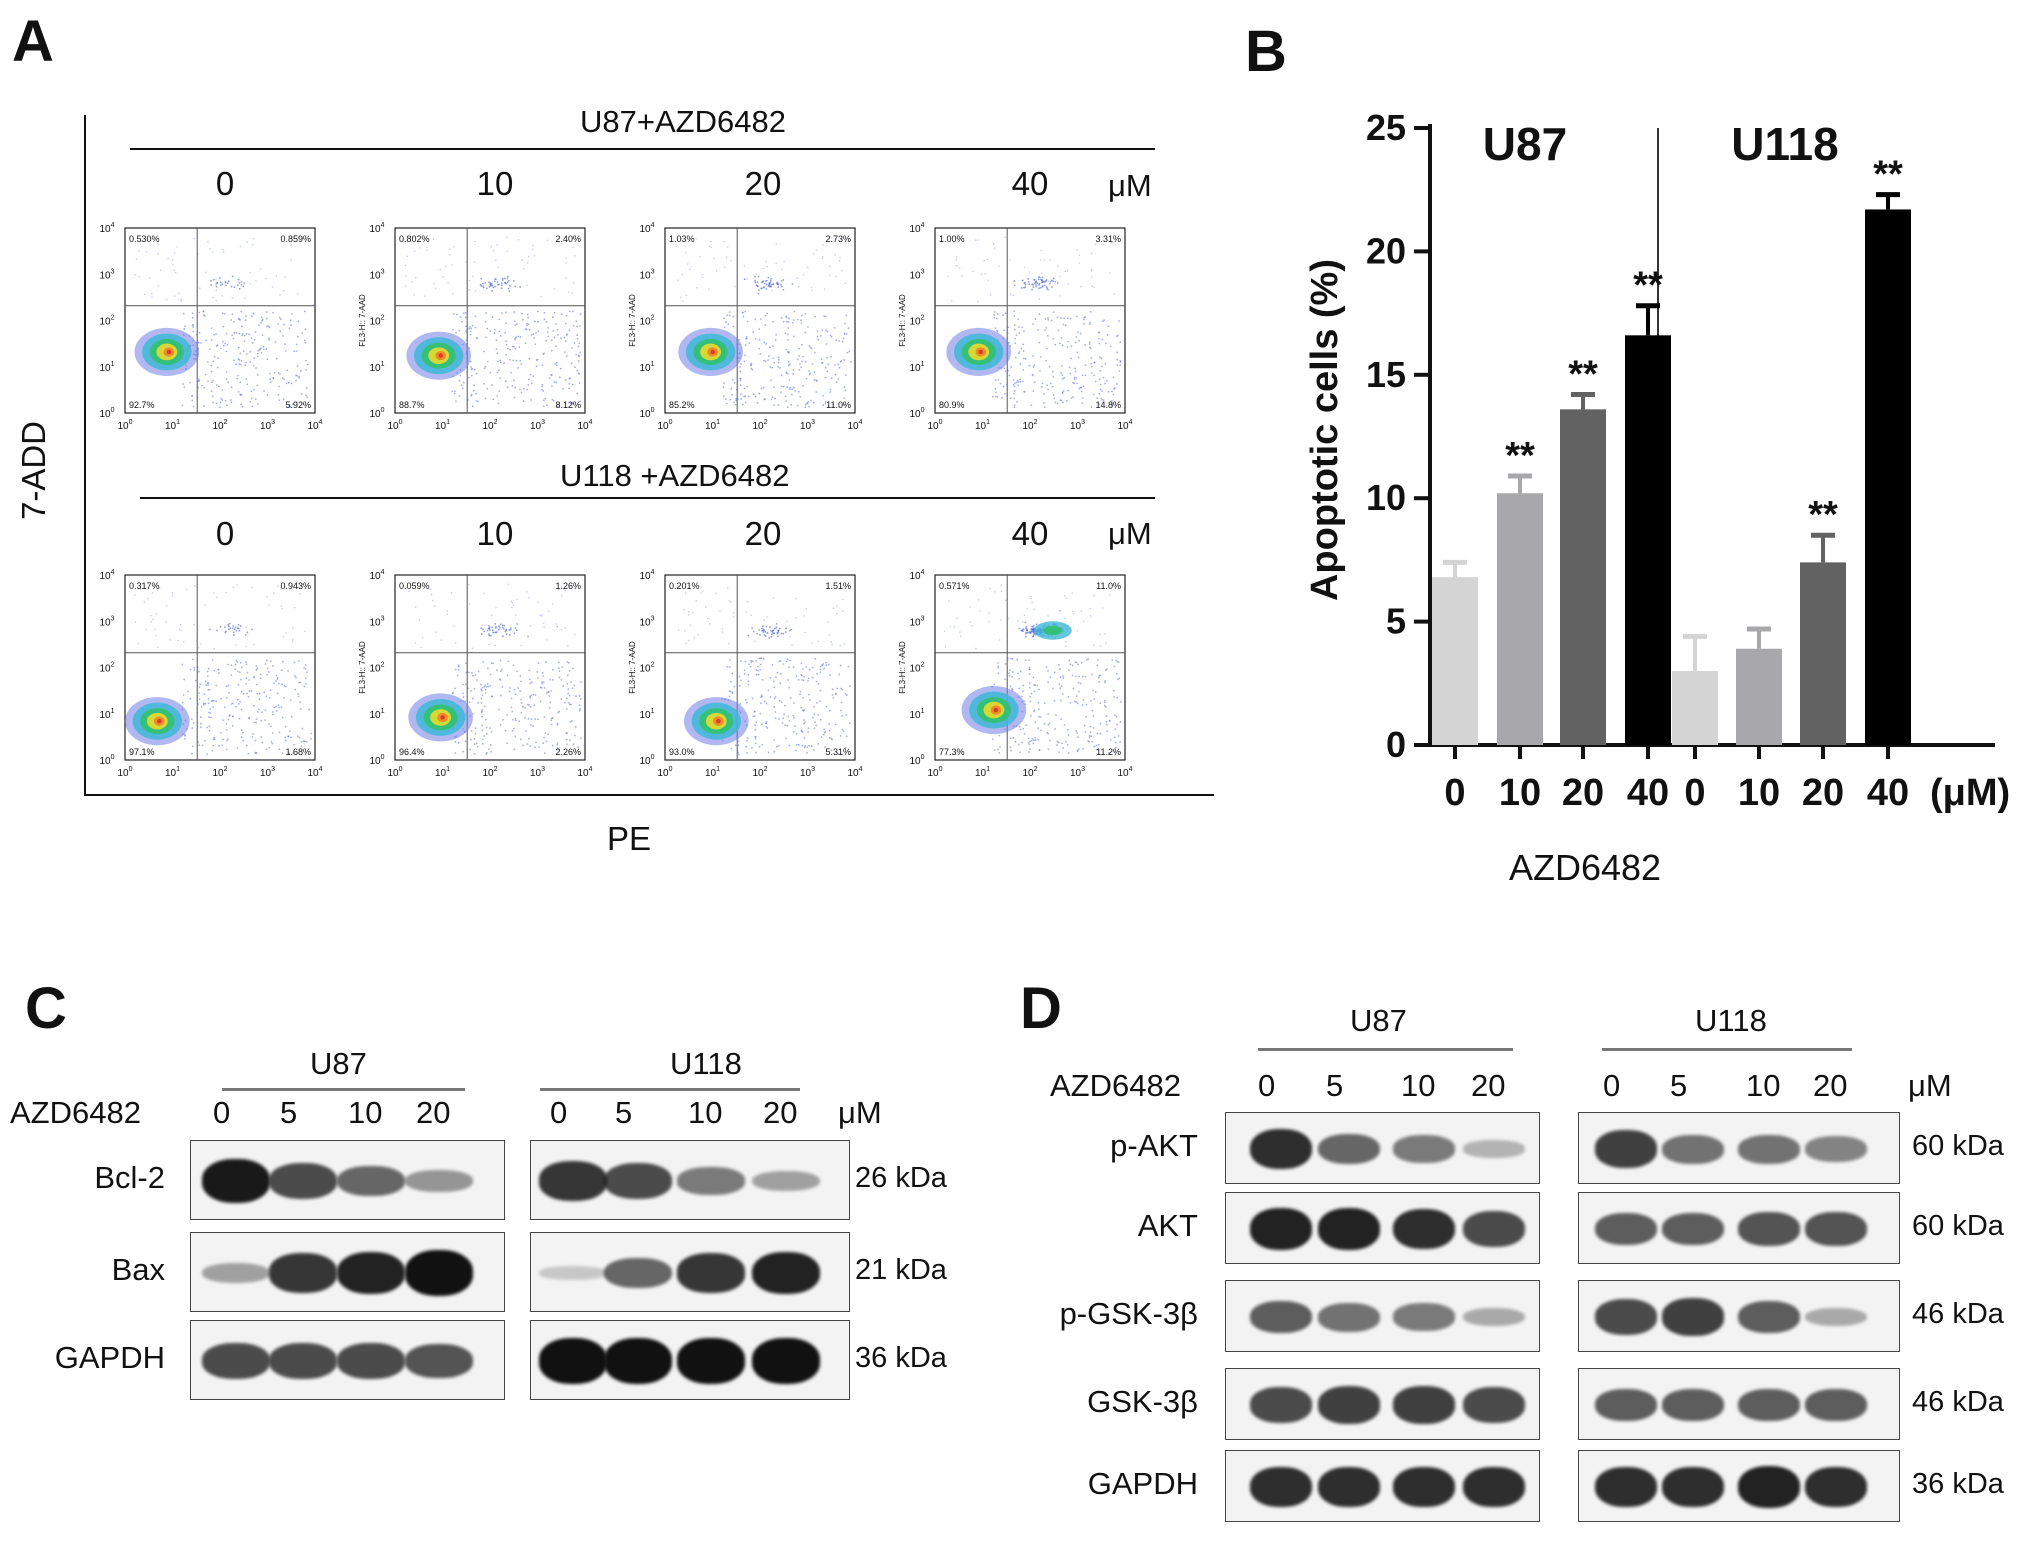  What do you see at coordinates (670, 1089) in the screenshot?
I see `panel-c-u118-line` at bounding box center [670, 1089].